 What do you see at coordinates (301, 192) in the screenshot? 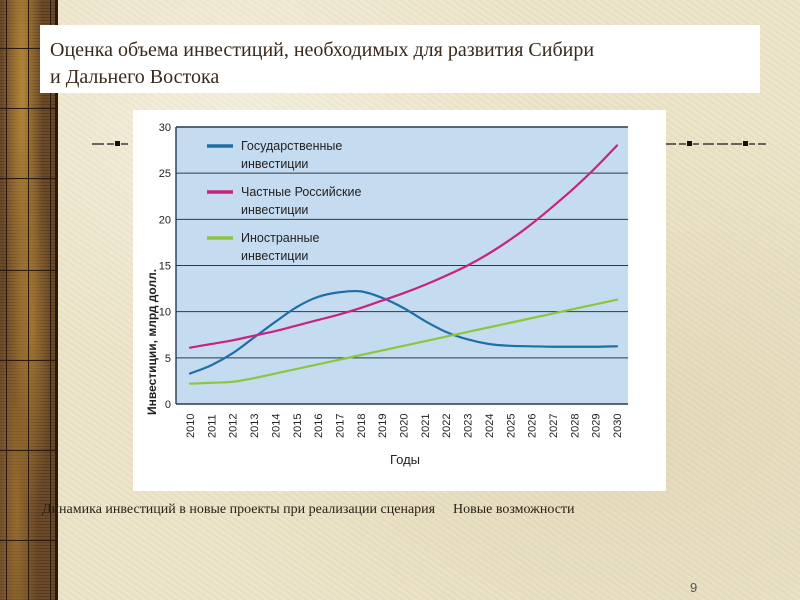
I see `legend-label: Частные Российские` at bounding box center [301, 192].